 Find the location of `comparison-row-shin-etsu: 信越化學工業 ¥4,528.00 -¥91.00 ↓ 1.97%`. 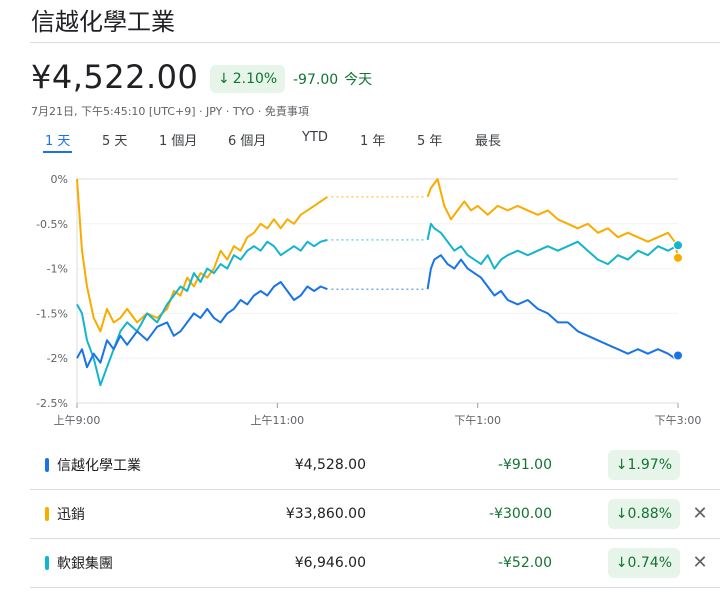

comparison-row-shin-etsu: 信越化學工業 ¥4,528.00 -¥91.00 ↓ 1.97% is located at coordinates (375, 464).